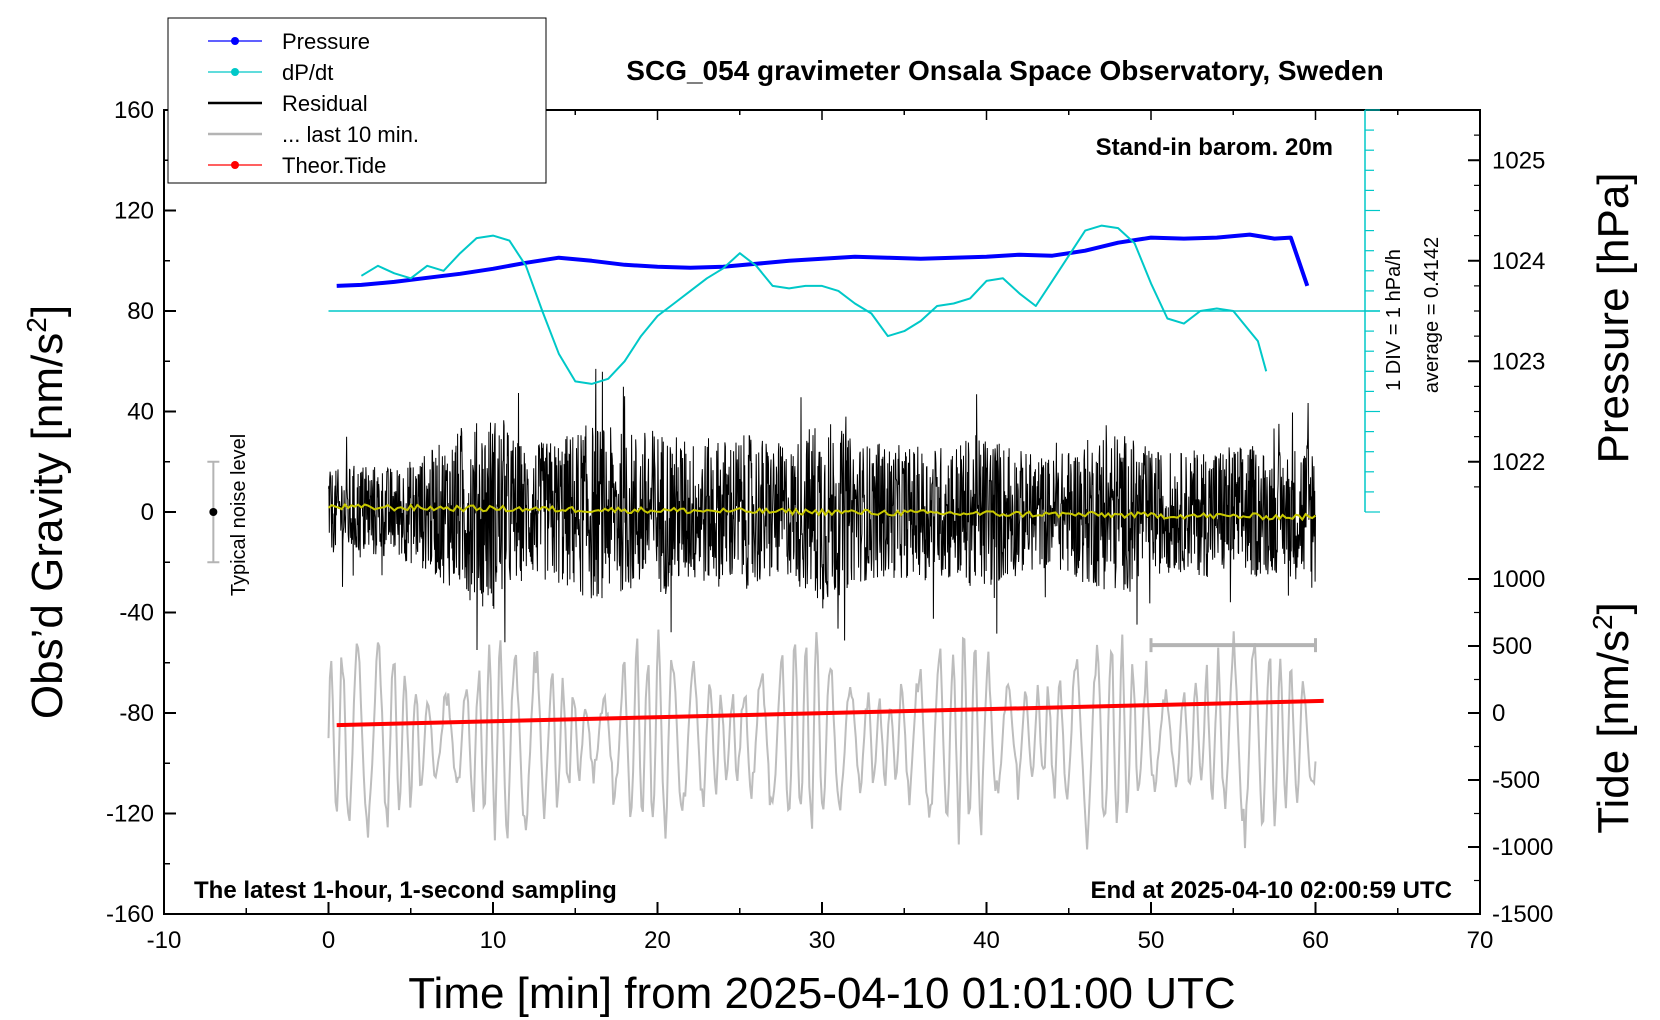  Describe the element at coordinates (1272, 890) in the screenshot. I see `bottom-right-note: End at 2025-04-10 02:00:59 UTC` at that location.